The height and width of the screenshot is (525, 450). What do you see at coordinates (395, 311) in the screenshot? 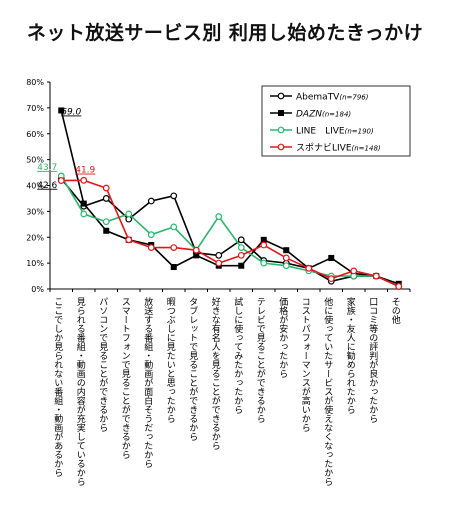
I see `x-tick-label: その他` at bounding box center [395, 311].